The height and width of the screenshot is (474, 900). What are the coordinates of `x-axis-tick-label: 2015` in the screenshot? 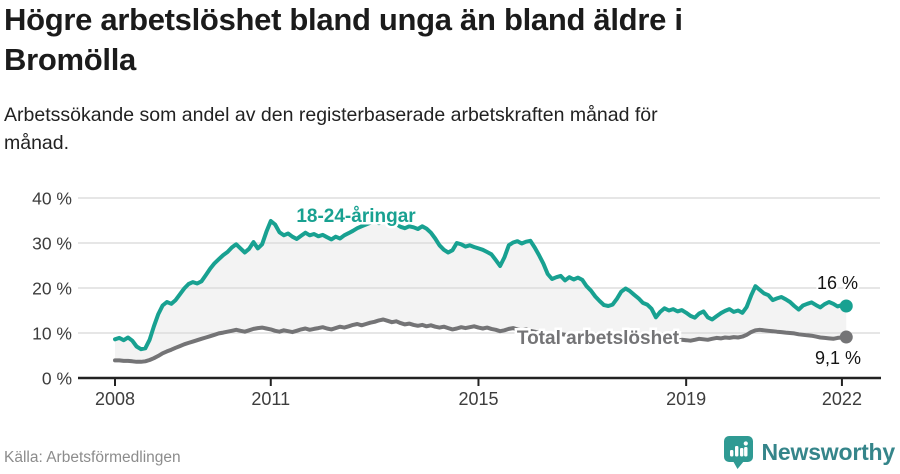 It's located at (478, 399).